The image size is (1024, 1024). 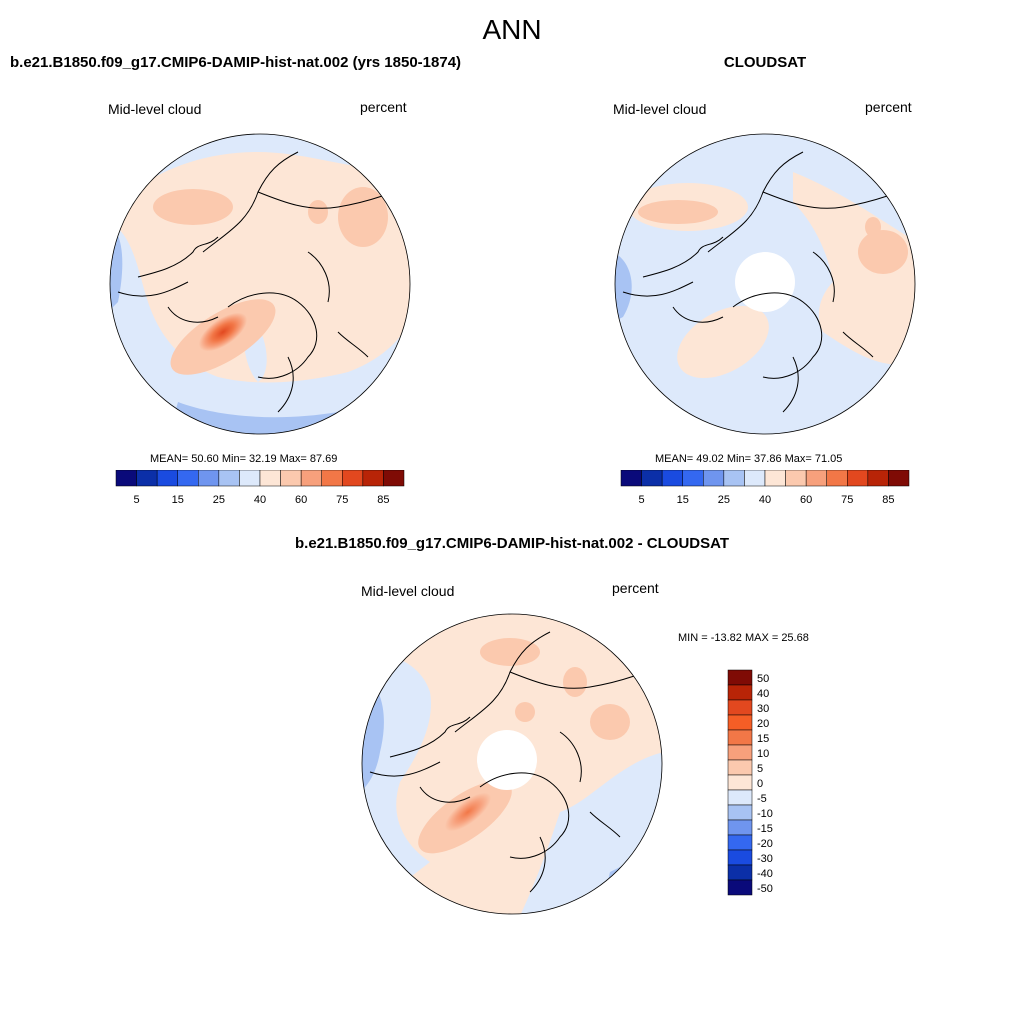 I want to click on colorbar-difference-tick-label: 0, so click(x=760, y=784).